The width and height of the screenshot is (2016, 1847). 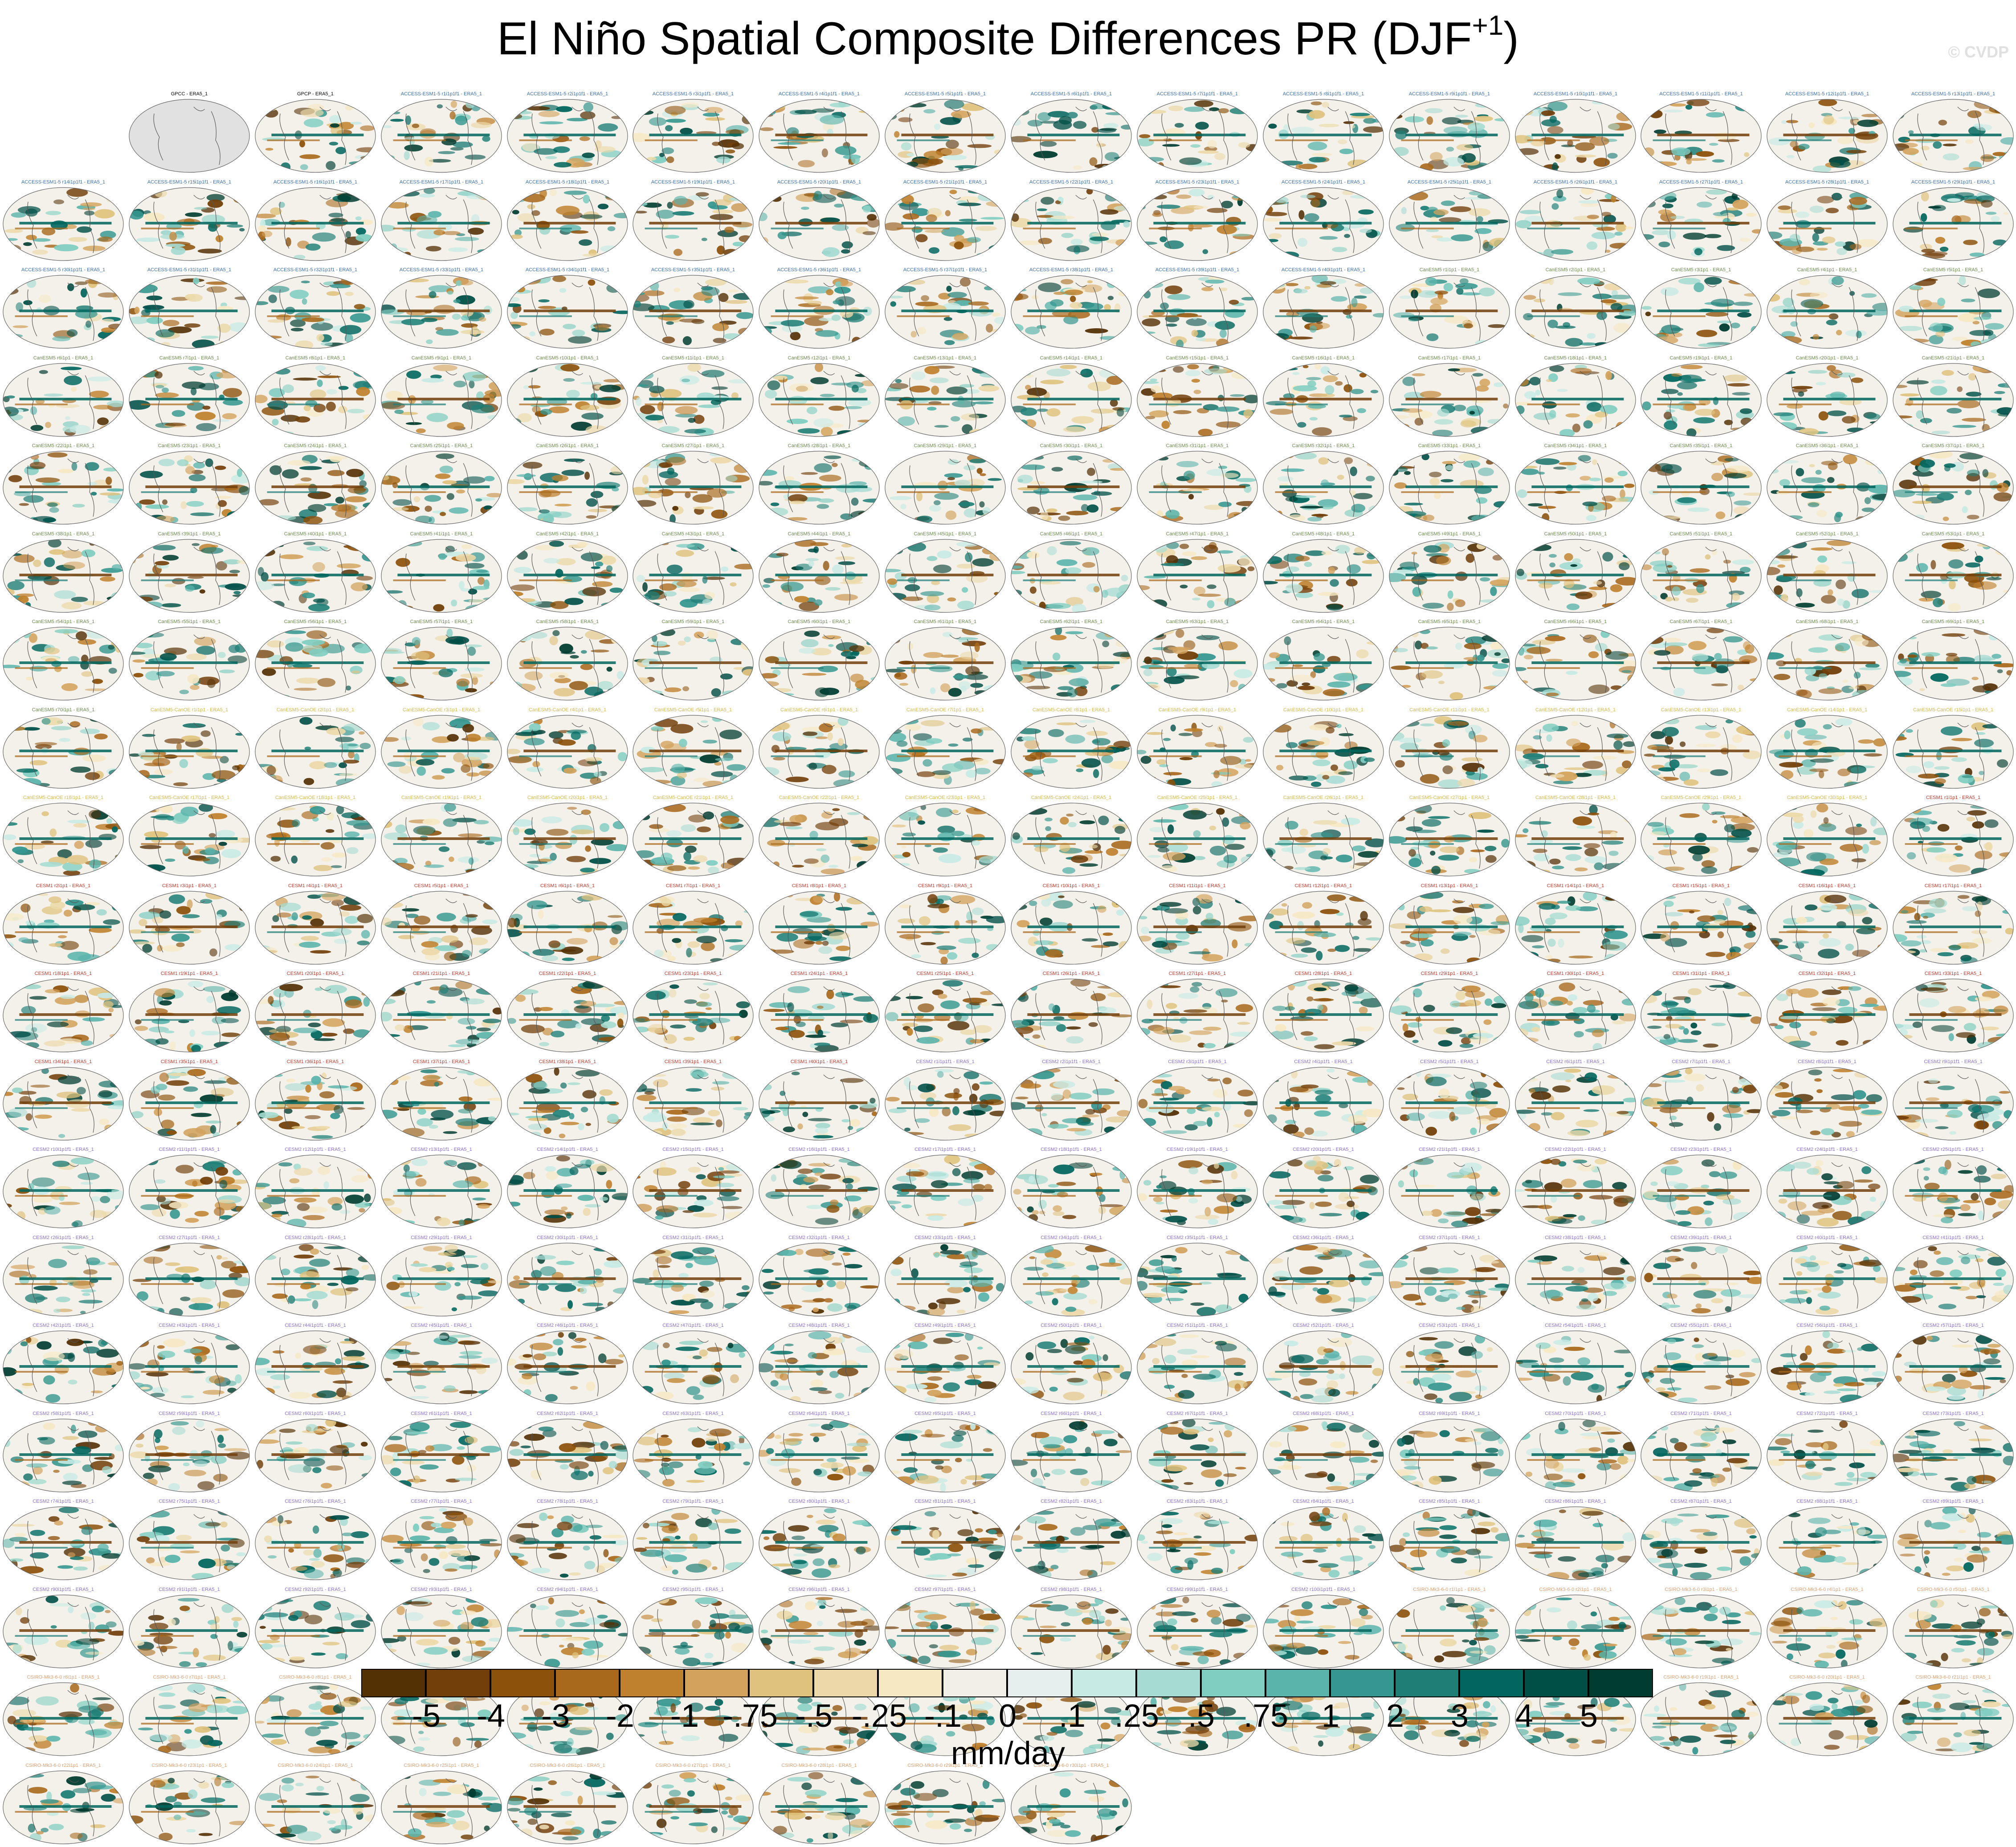 What do you see at coordinates (1827, 534) in the screenshot?
I see `panel-title: CanESM5 r52i1p1 - ERA5_1` at bounding box center [1827, 534].